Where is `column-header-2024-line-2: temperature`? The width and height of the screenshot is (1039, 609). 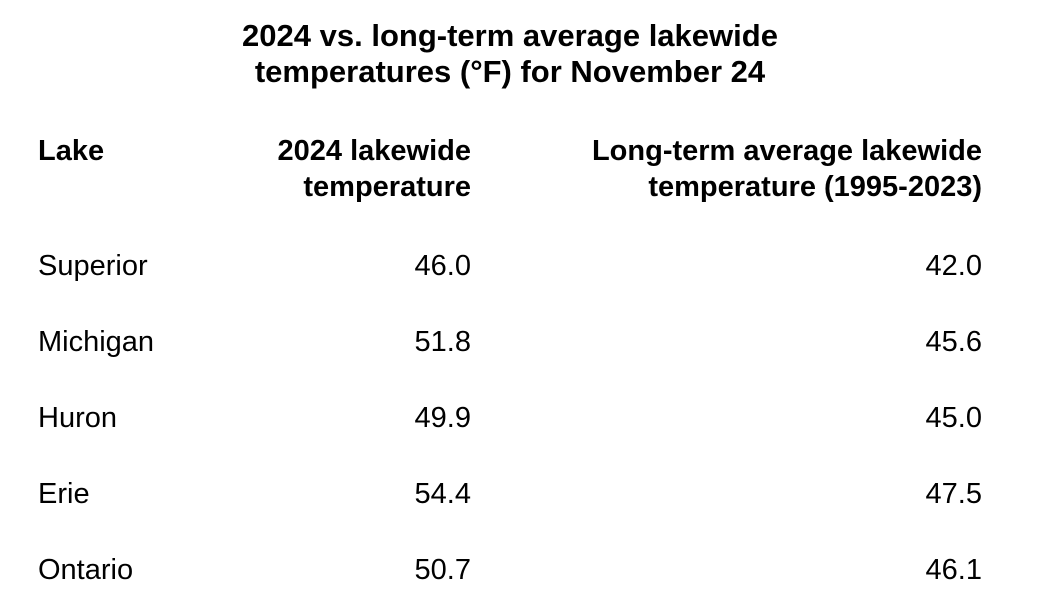 column-header-2024-line-2: temperature is located at coordinates (387, 187).